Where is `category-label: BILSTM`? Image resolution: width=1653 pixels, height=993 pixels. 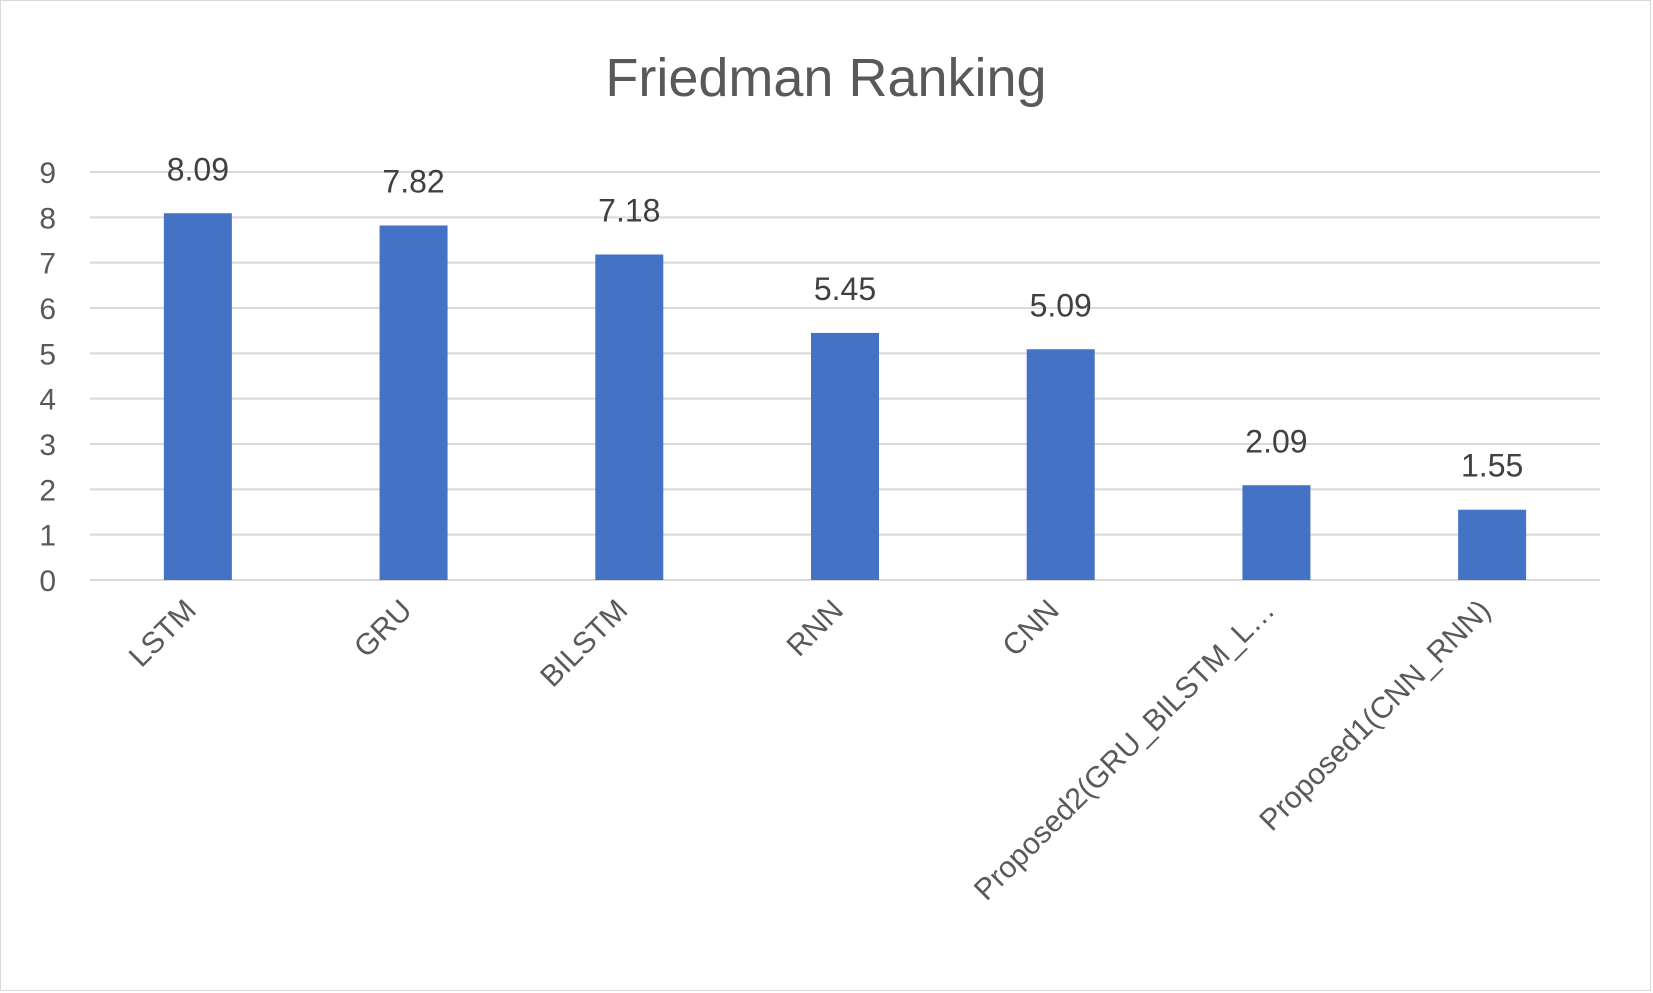
category-label: BILSTM is located at coordinates (584, 644).